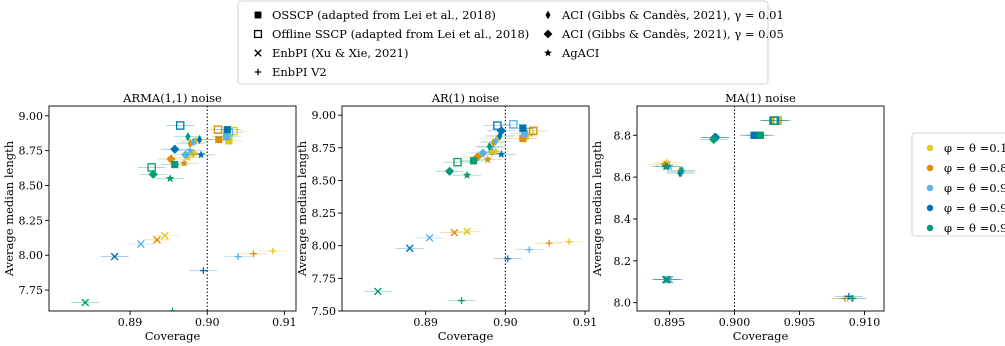 This screenshot has height=346, width=1005. Describe the element at coordinates (965, 208) in the screenshot. I see `legend-right-item: φ = θ =0.95` at that location.